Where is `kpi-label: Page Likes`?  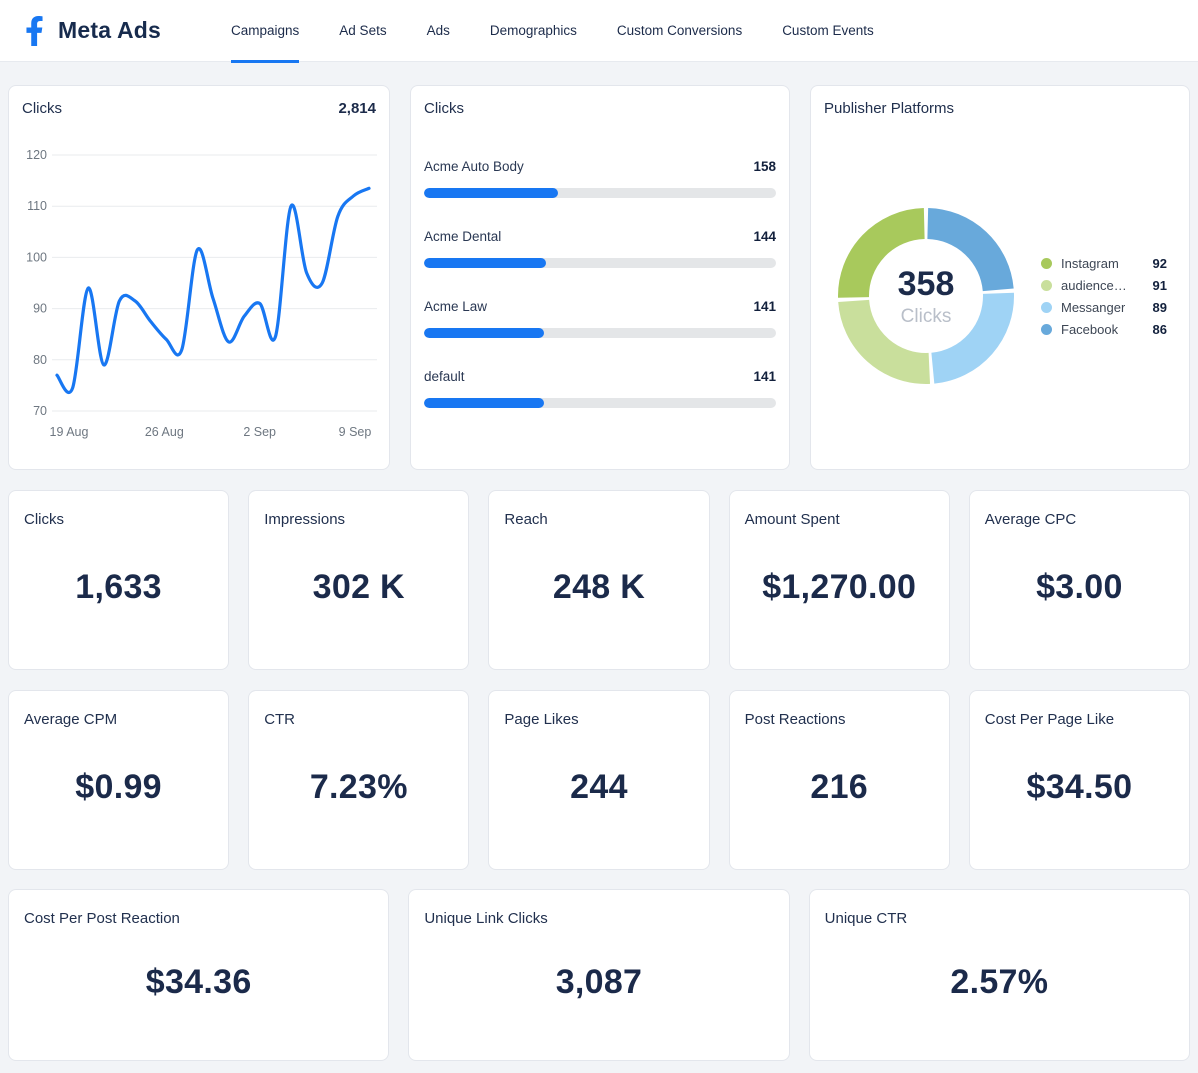 kpi-label: Page Likes is located at coordinates (541, 719).